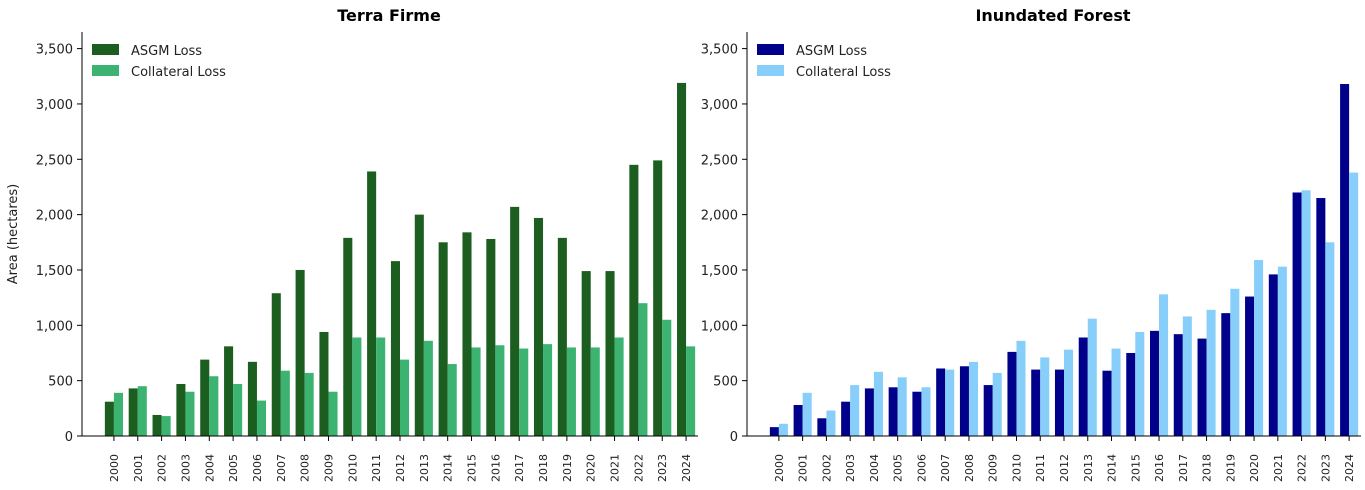  I want to click on x-tick-label: 2022, so click(1302, 468).